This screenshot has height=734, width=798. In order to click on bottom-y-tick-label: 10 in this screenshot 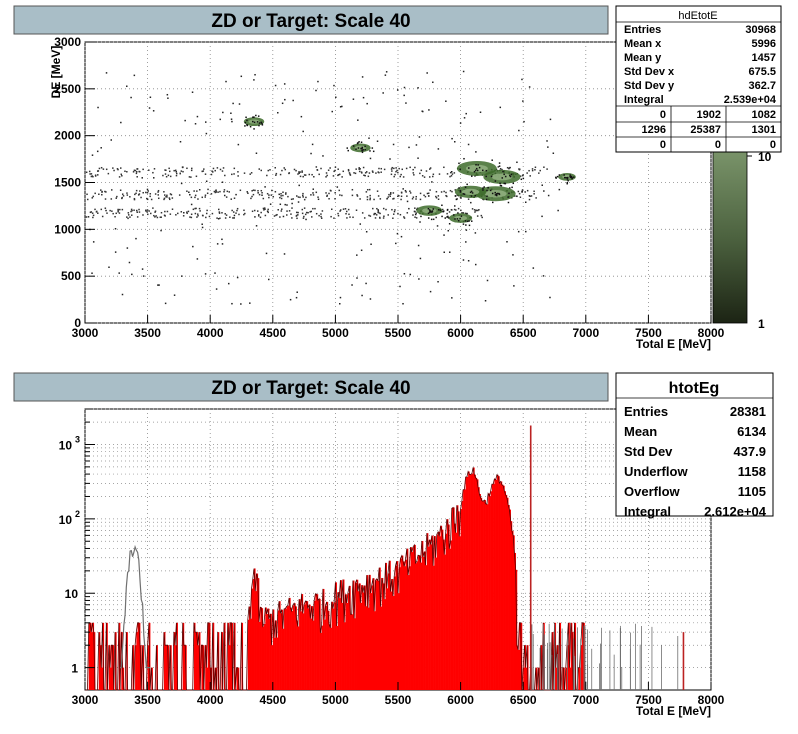, I will do `click(66, 445)`.